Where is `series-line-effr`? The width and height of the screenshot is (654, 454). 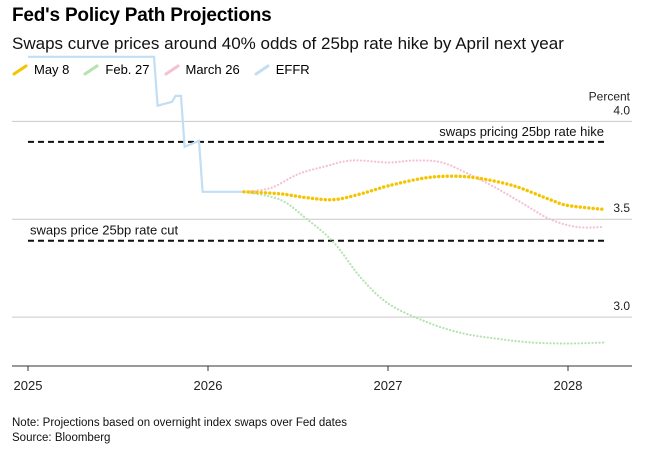 series-line-effr is located at coordinates (136, 124).